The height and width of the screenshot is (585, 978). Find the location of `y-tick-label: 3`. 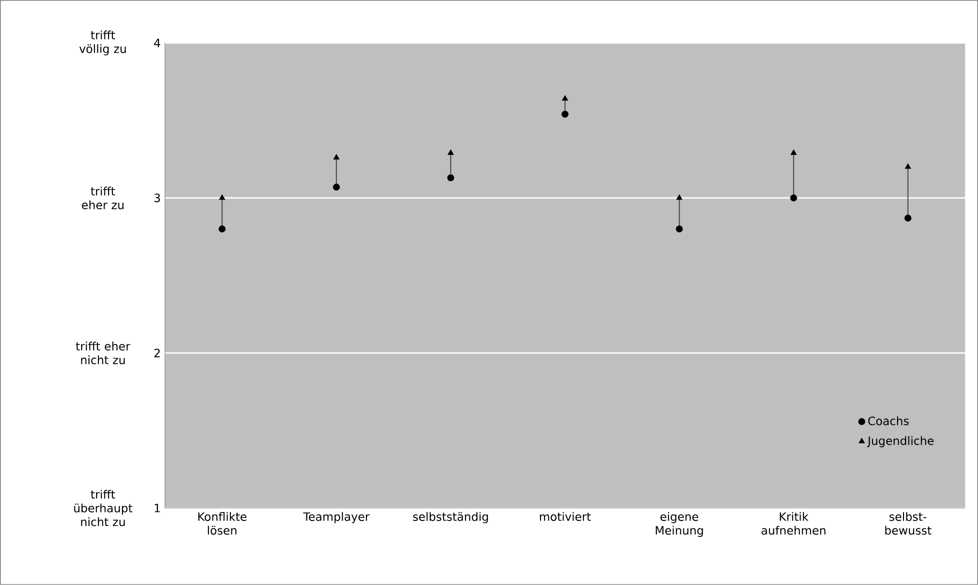

y-tick-label: 3 is located at coordinates (157, 198).